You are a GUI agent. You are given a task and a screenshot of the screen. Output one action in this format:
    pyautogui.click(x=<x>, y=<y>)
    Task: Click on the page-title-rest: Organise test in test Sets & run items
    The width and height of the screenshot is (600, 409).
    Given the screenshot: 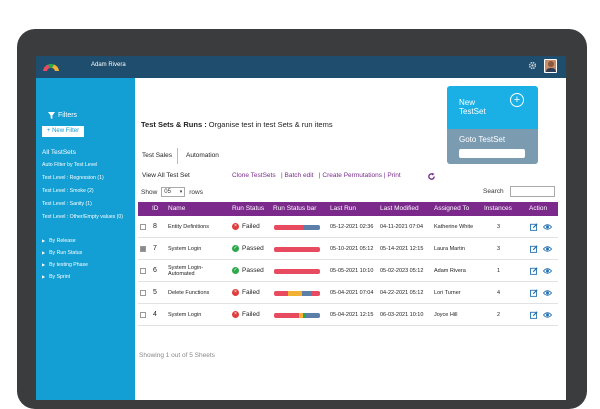 What is the action you would take?
    pyautogui.click(x=269, y=124)
    